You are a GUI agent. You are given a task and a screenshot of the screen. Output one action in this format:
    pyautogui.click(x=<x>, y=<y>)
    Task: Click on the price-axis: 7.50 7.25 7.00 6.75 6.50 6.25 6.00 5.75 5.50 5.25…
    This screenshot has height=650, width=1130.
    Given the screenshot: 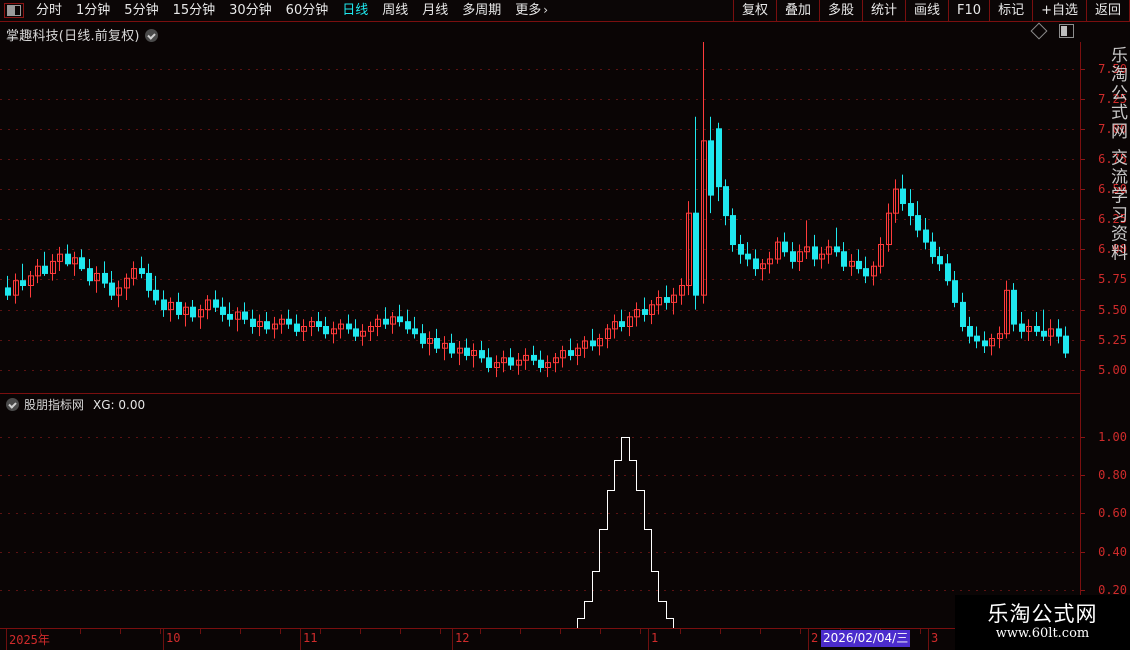 What is the action you would take?
    pyautogui.click(x=1105, y=218)
    